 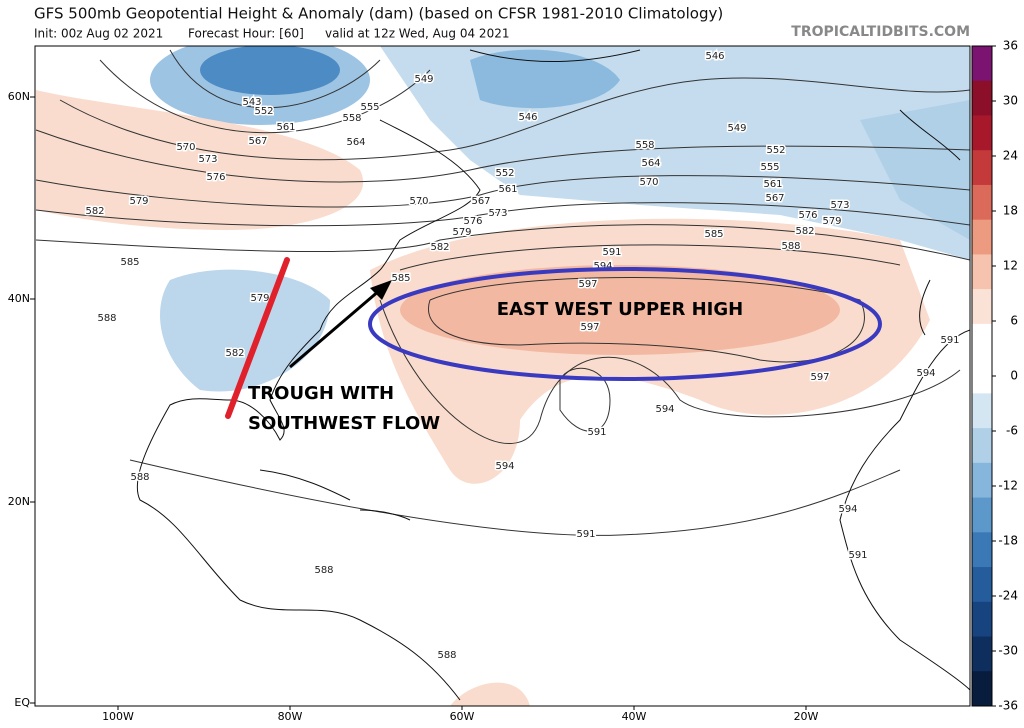 I want to click on lon-label: 20W, so click(x=806, y=716).